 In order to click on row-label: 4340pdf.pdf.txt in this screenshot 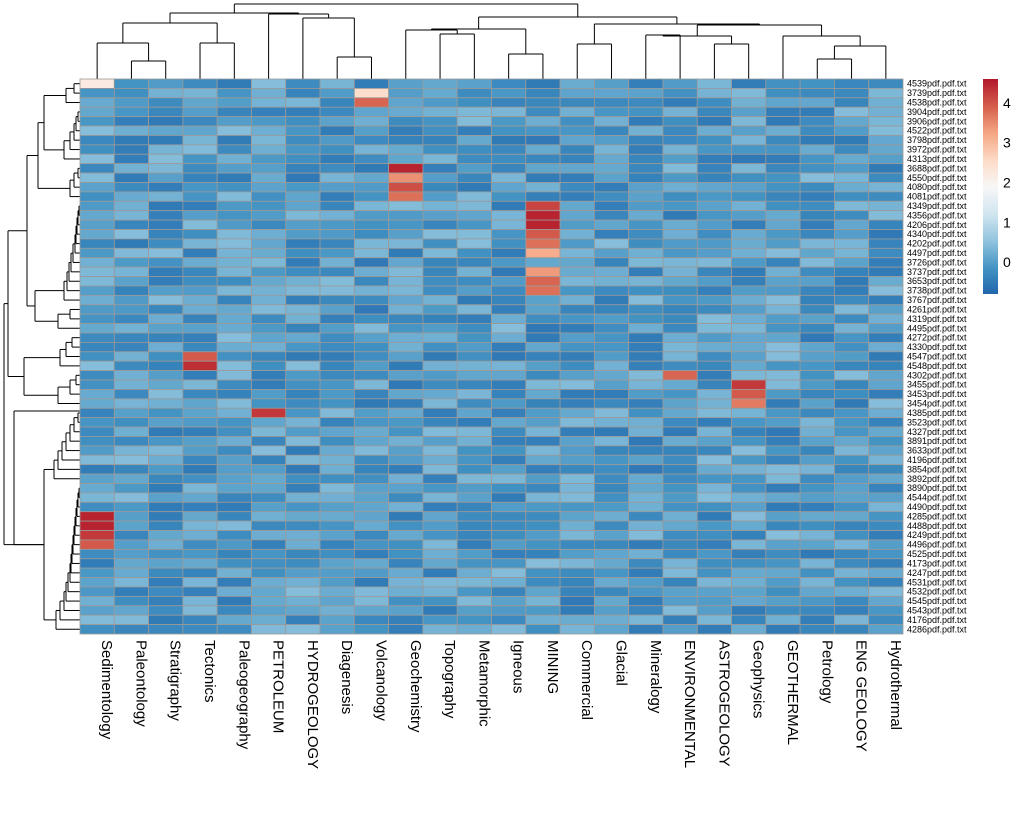, I will do `click(937, 234)`.